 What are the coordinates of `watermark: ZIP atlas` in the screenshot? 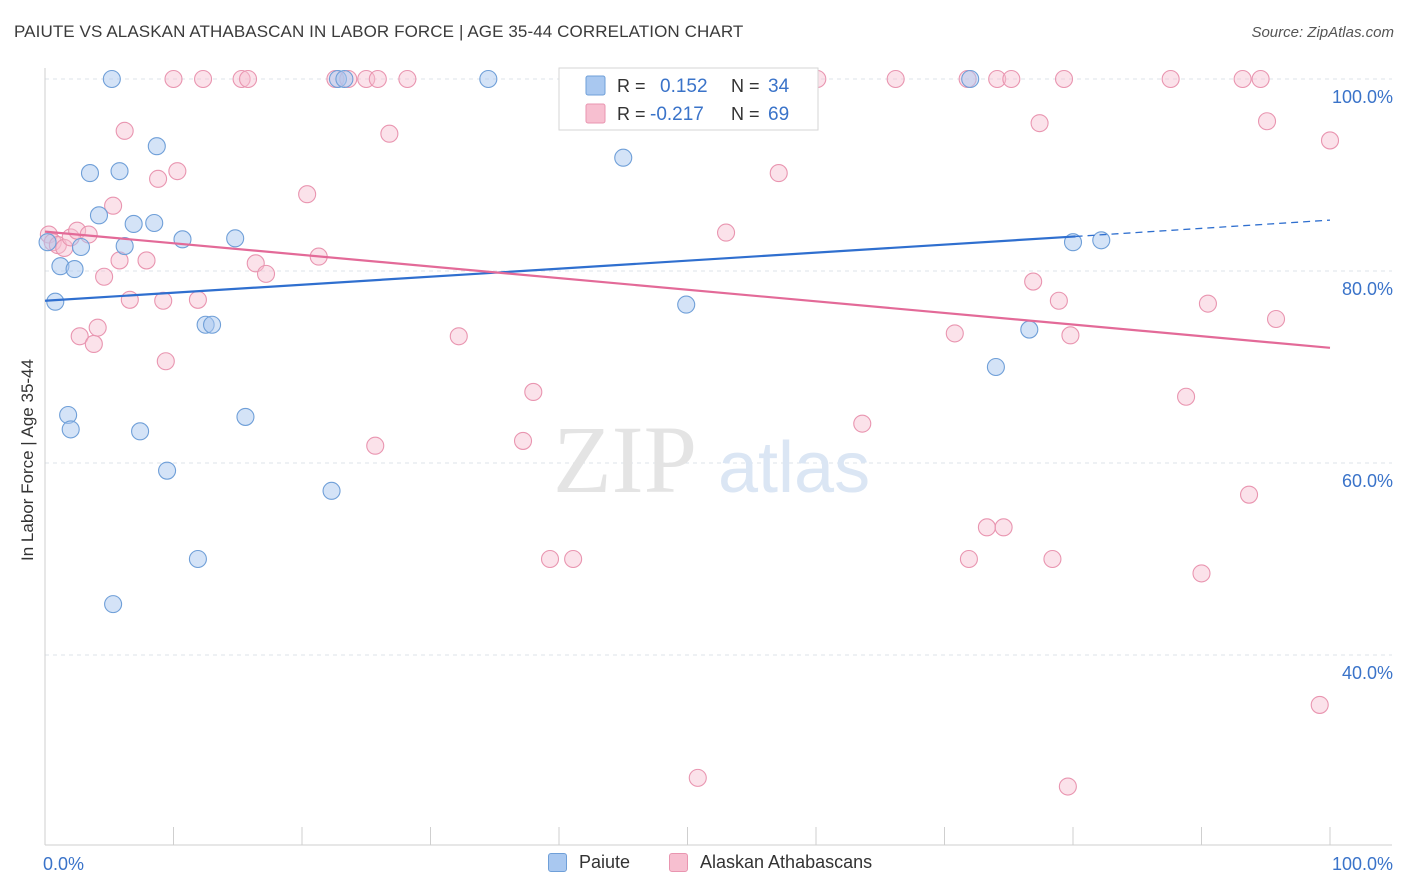 It's located at (711, 459).